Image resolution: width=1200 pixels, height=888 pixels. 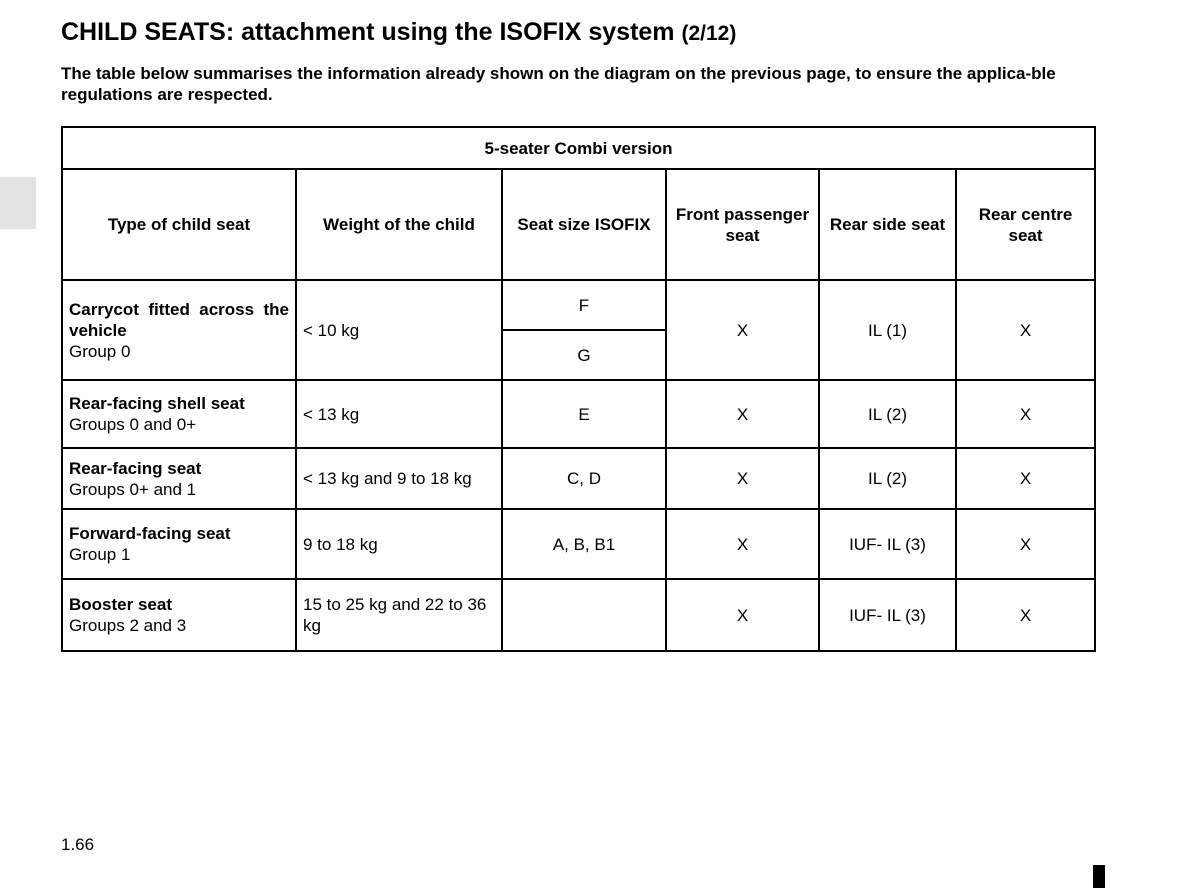 I want to click on table-caption: 5-seater Combi version, so click(x=578, y=148).